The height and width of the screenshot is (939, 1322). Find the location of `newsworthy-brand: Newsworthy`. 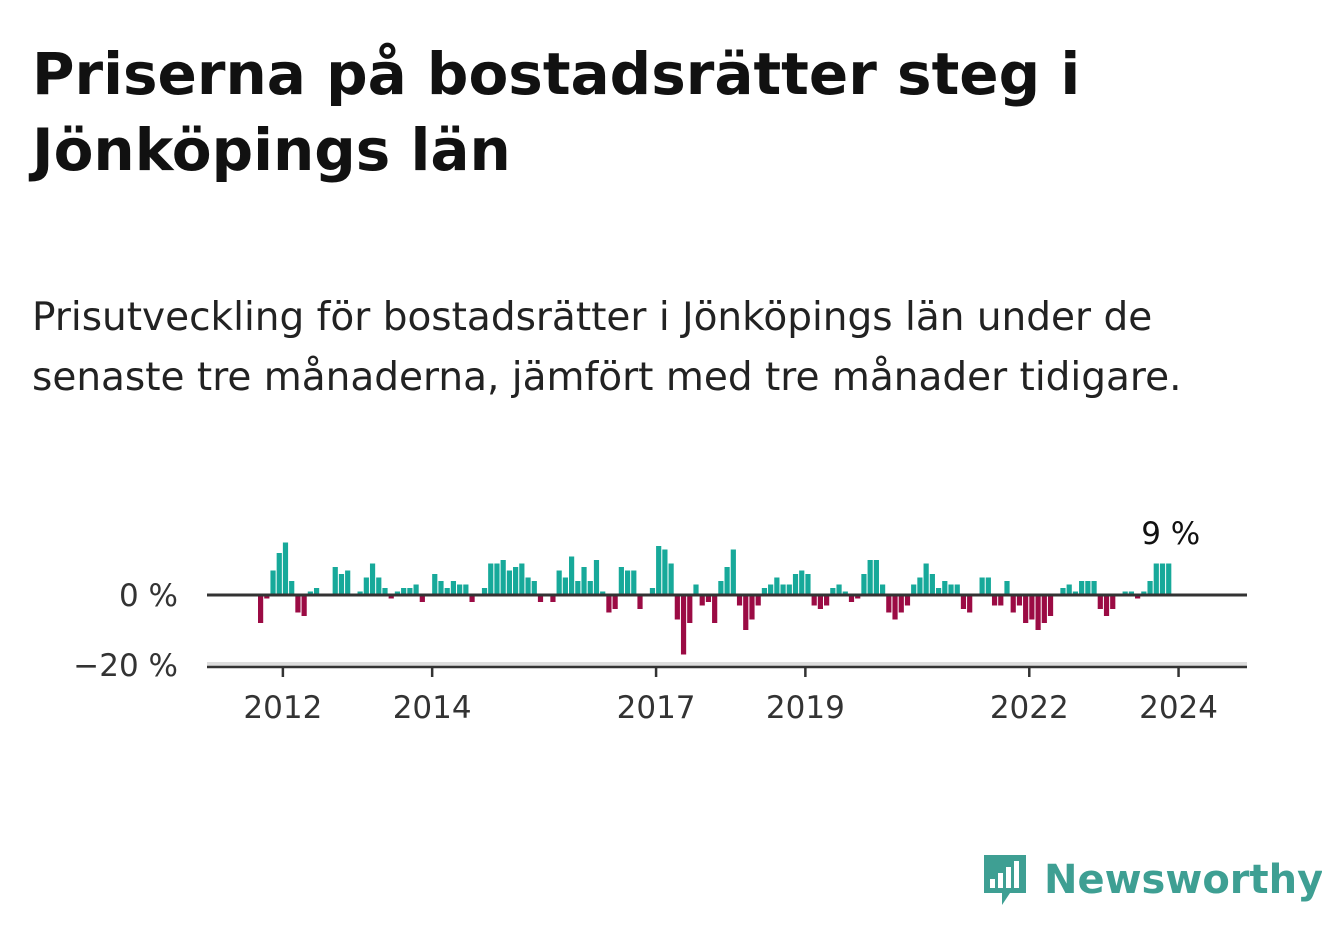

newsworthy-brand: Newsworthy is located at coordinates (1151, 880).